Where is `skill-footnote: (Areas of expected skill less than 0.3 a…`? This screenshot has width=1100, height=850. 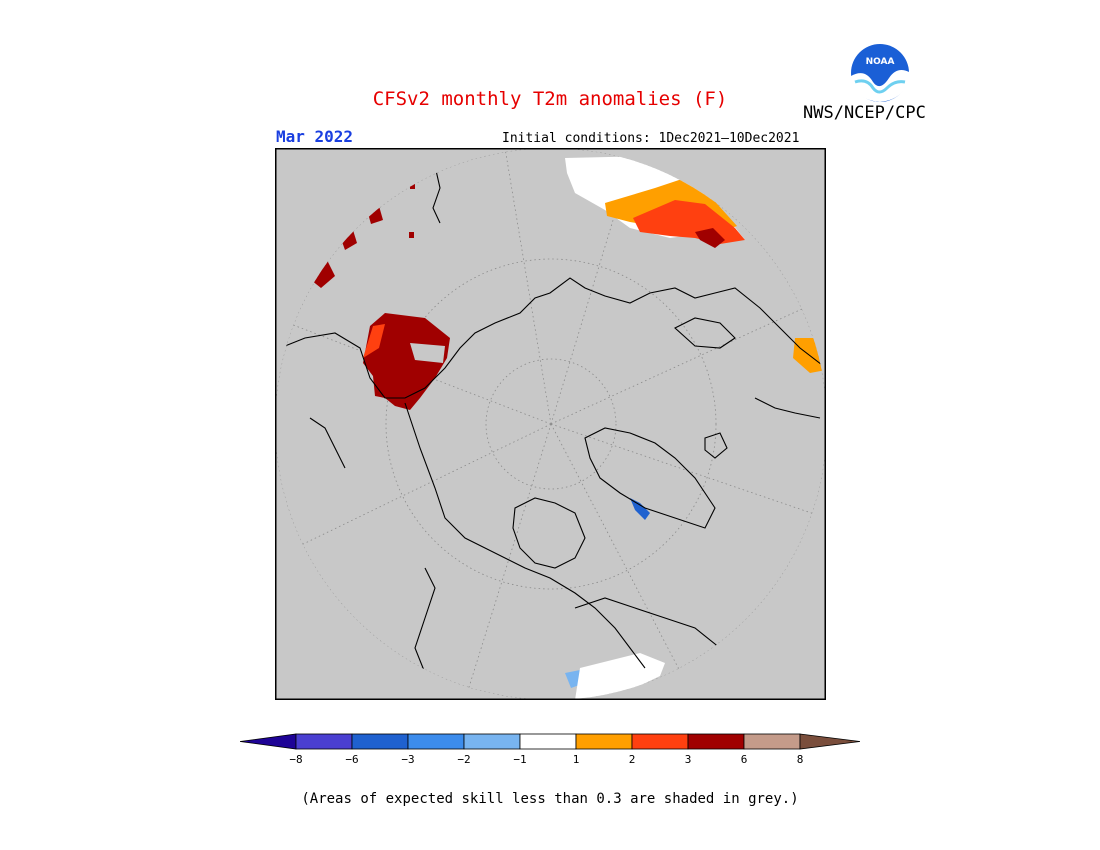 skill-footnote: (Areas of expected skill less than 0.3 a… is located at coordinates (550, 799).